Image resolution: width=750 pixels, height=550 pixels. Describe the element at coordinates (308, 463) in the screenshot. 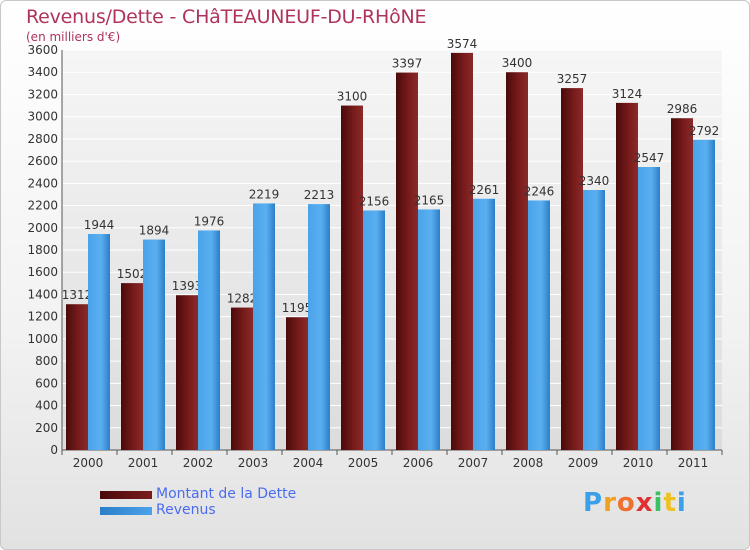

I see `x-tick-label: 2004` at that location.